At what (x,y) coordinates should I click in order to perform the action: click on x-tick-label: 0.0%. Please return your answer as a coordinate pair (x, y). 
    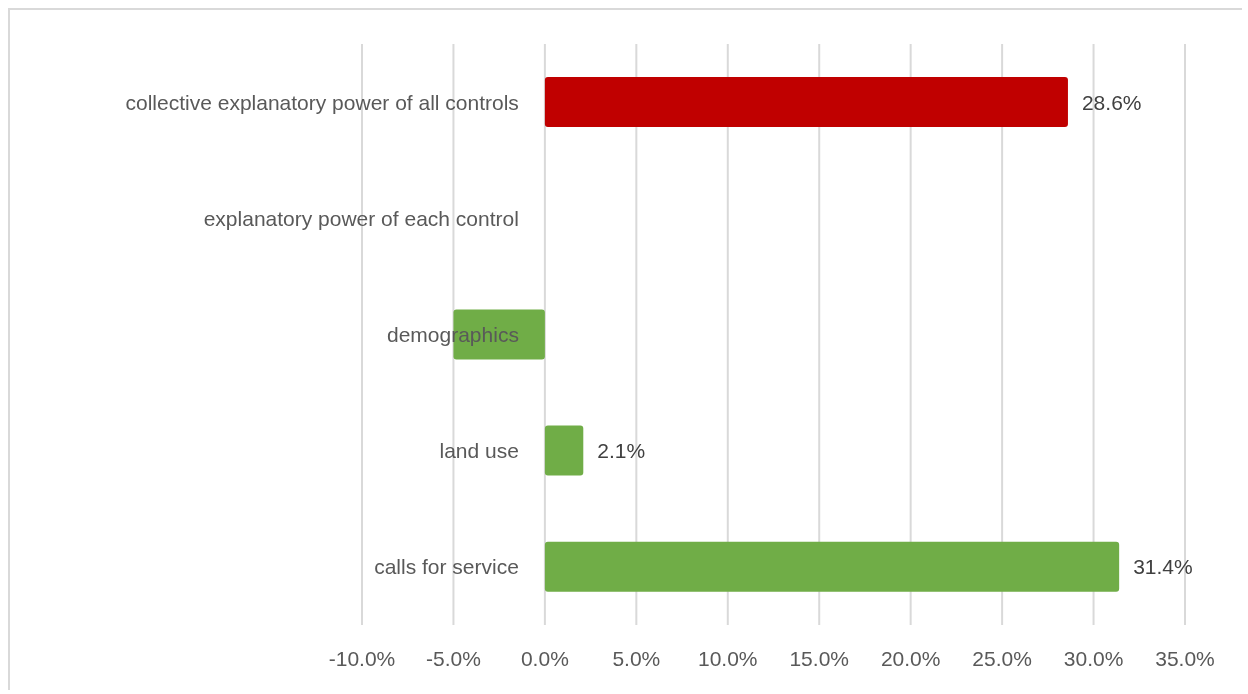
    Looking at the image, I should click on (544, 659).